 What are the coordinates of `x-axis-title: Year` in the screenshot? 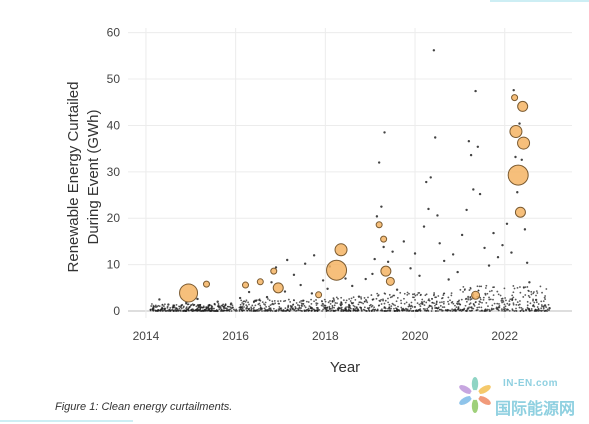 It's located at (345, 367).